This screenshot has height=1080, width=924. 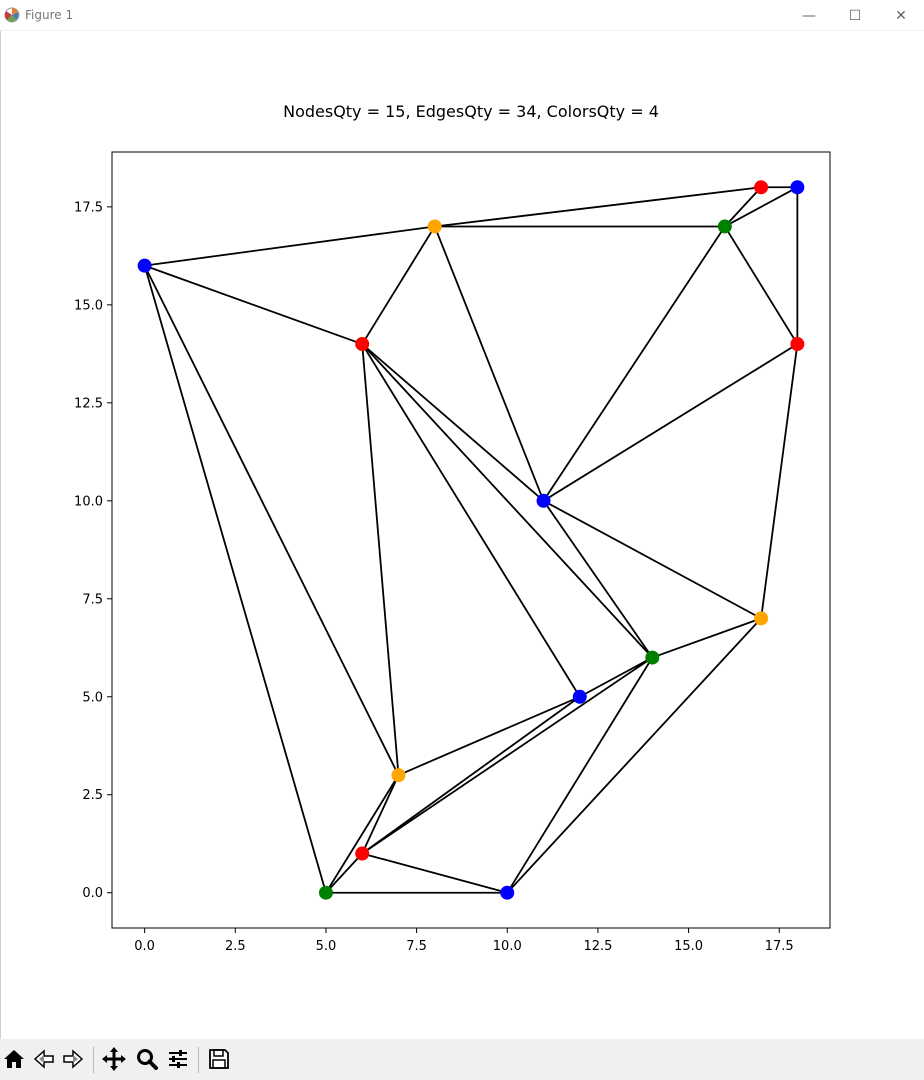 I want to click on maximize-button: ☐, so click(x=855, y=15).